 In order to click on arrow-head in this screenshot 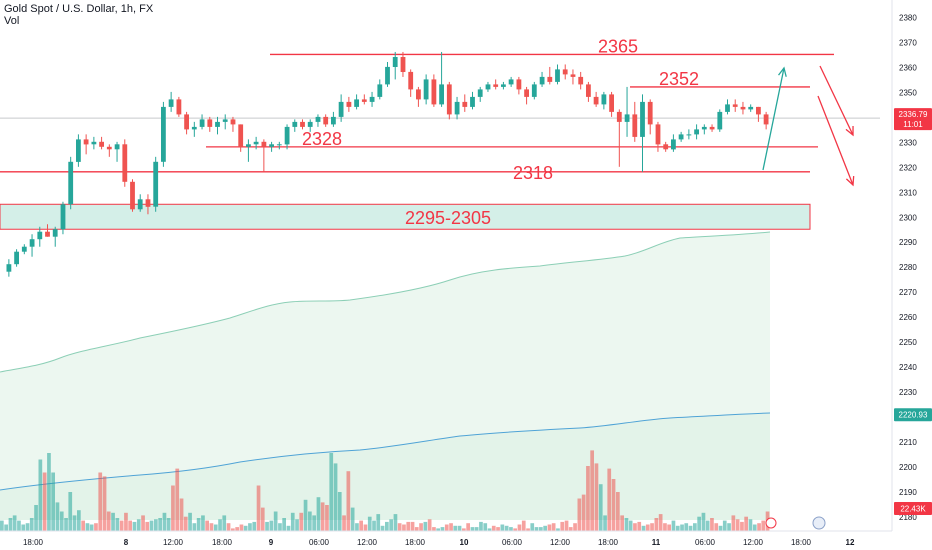, I will do `click(850, 181)`.